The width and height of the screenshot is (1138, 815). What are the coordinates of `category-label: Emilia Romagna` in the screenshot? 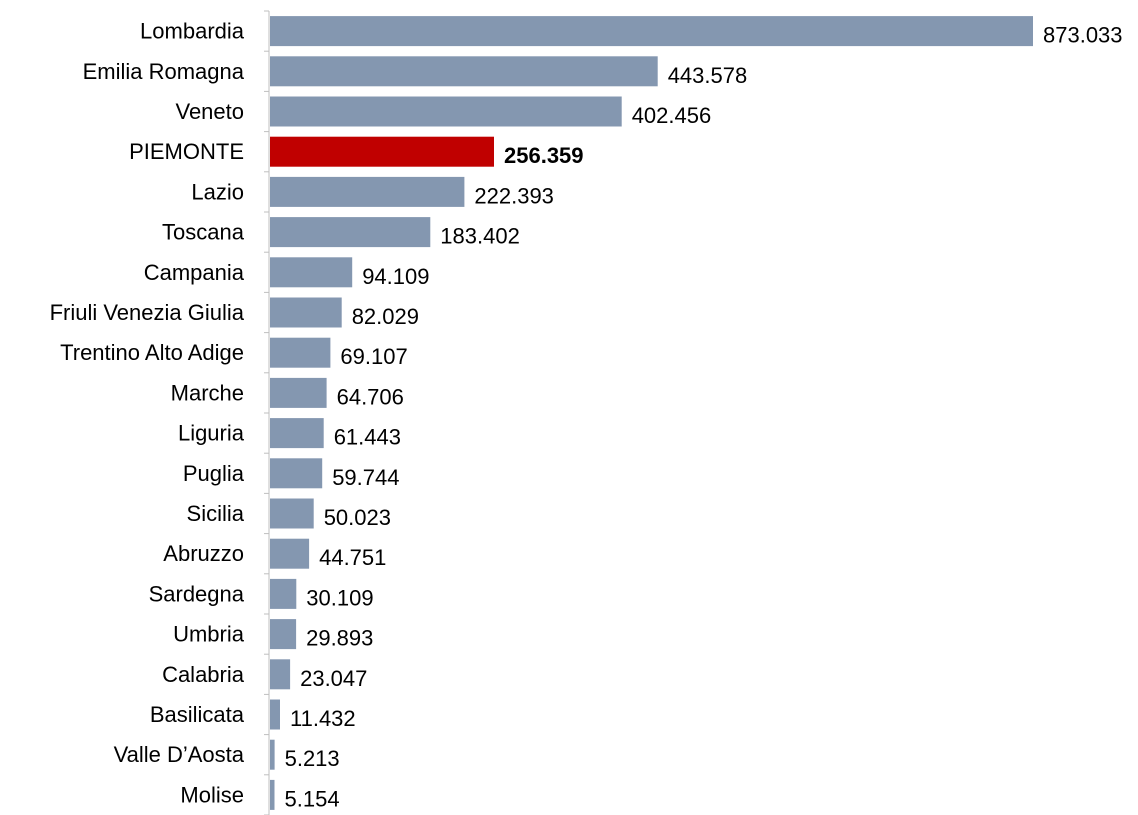 It's located at (164, 71).